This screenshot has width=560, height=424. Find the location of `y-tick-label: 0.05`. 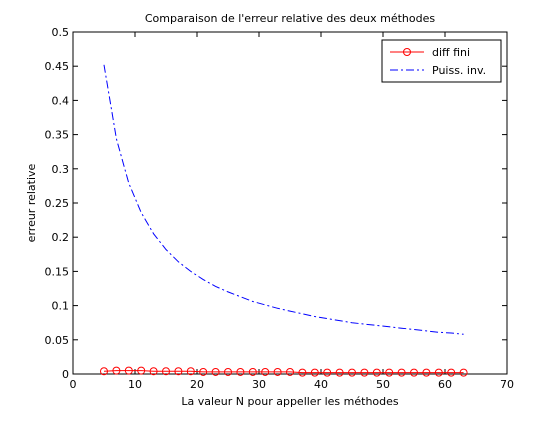

y-tick-label: 0.05 is located at coordinates (57, 340).